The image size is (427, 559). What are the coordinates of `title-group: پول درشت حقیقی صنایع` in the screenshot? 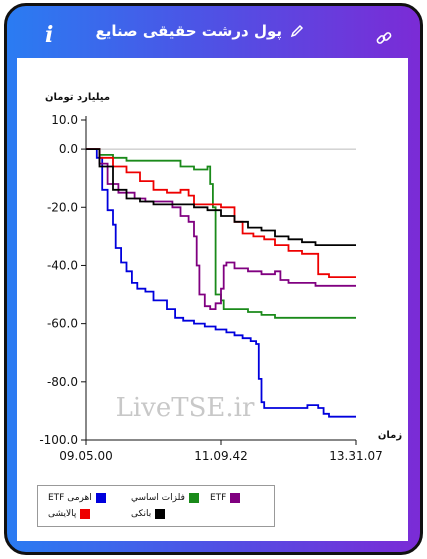 It's located at (199, 31).